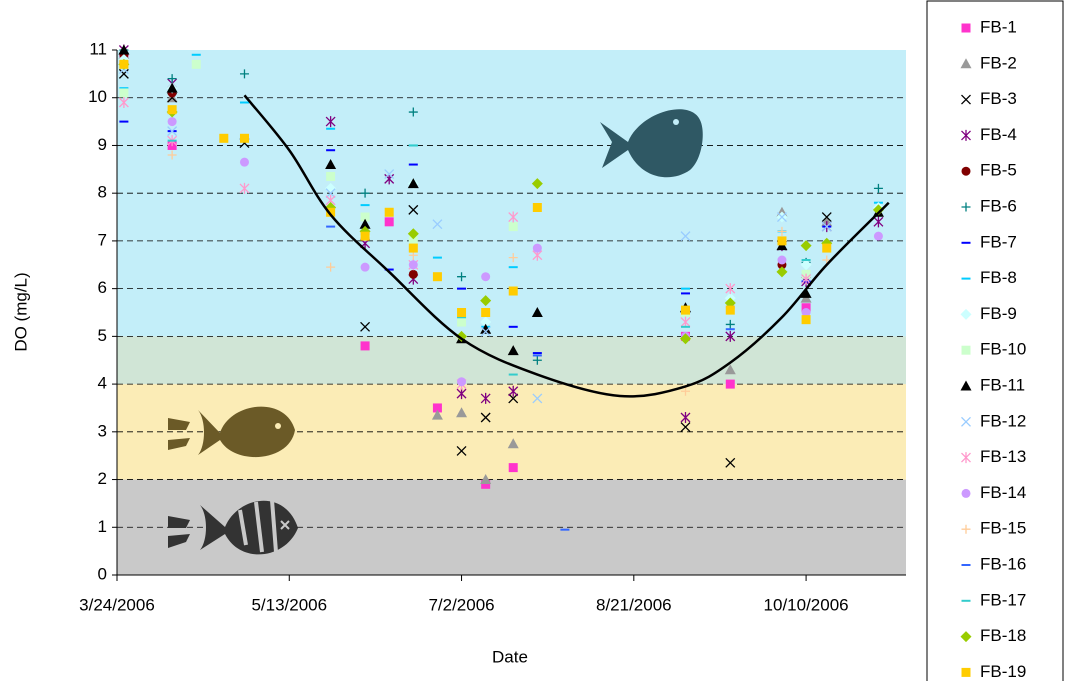 This screenshot has width=1072, height=681. What do you see at coordinates (998, 26) in the screenshot?
I see `legend-label: FB-1` at bounding box center [998, 26].